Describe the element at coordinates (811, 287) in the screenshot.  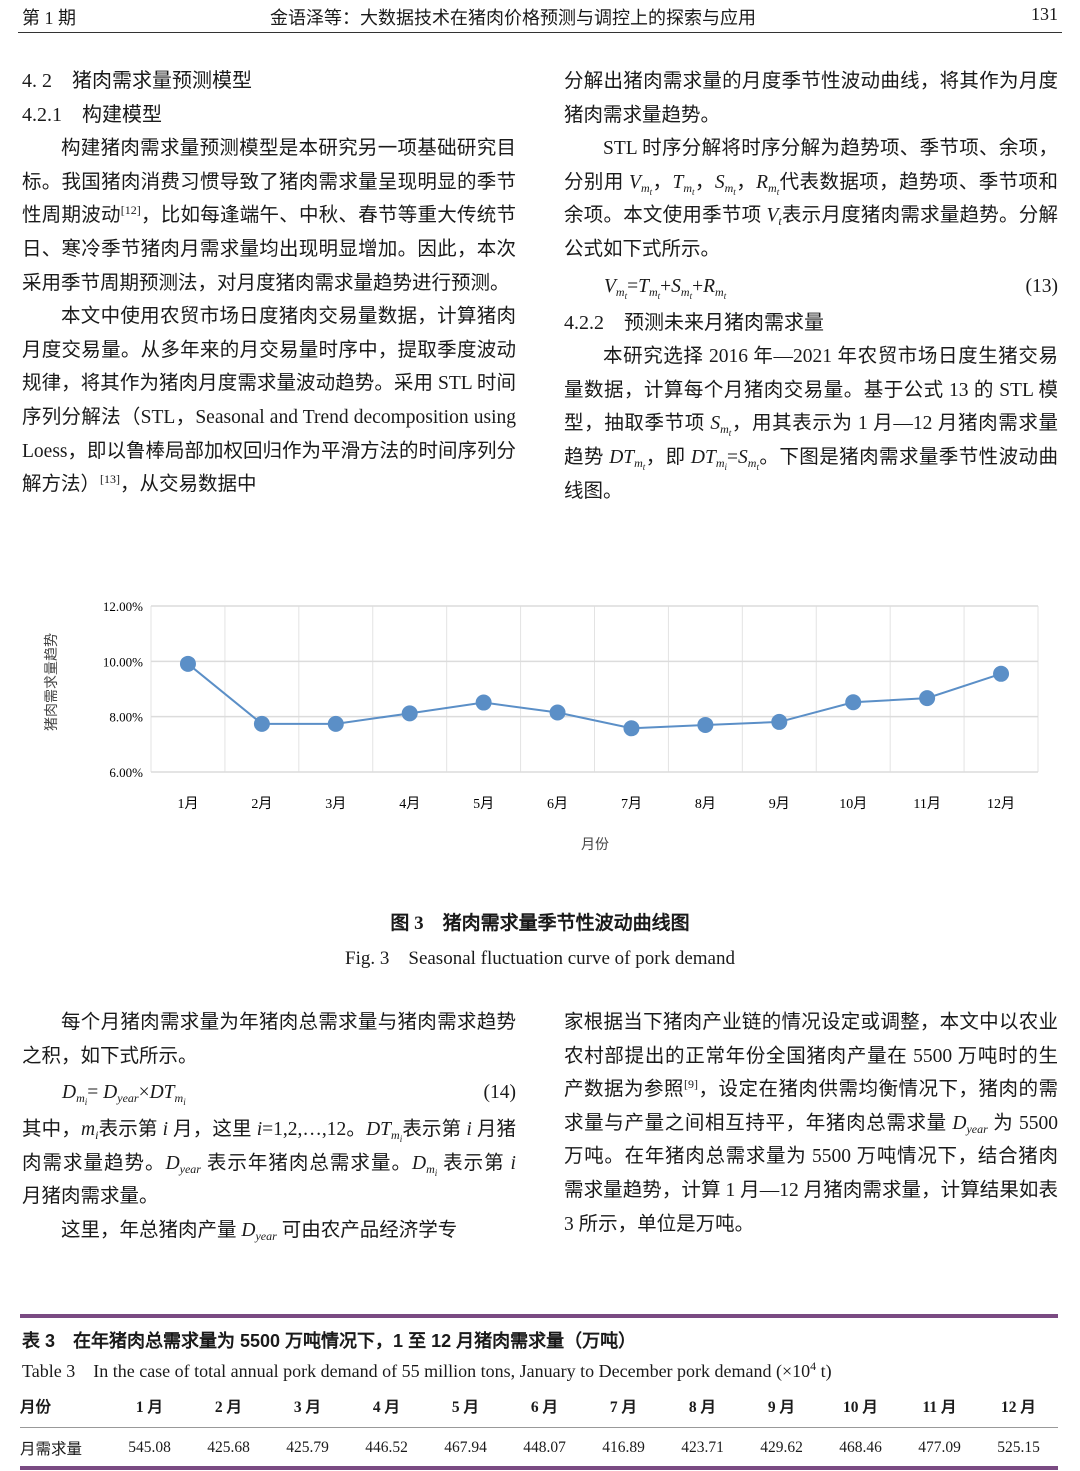
I see `equation: Vmt=Tmt+Smt+Rmt (13)` at that location.